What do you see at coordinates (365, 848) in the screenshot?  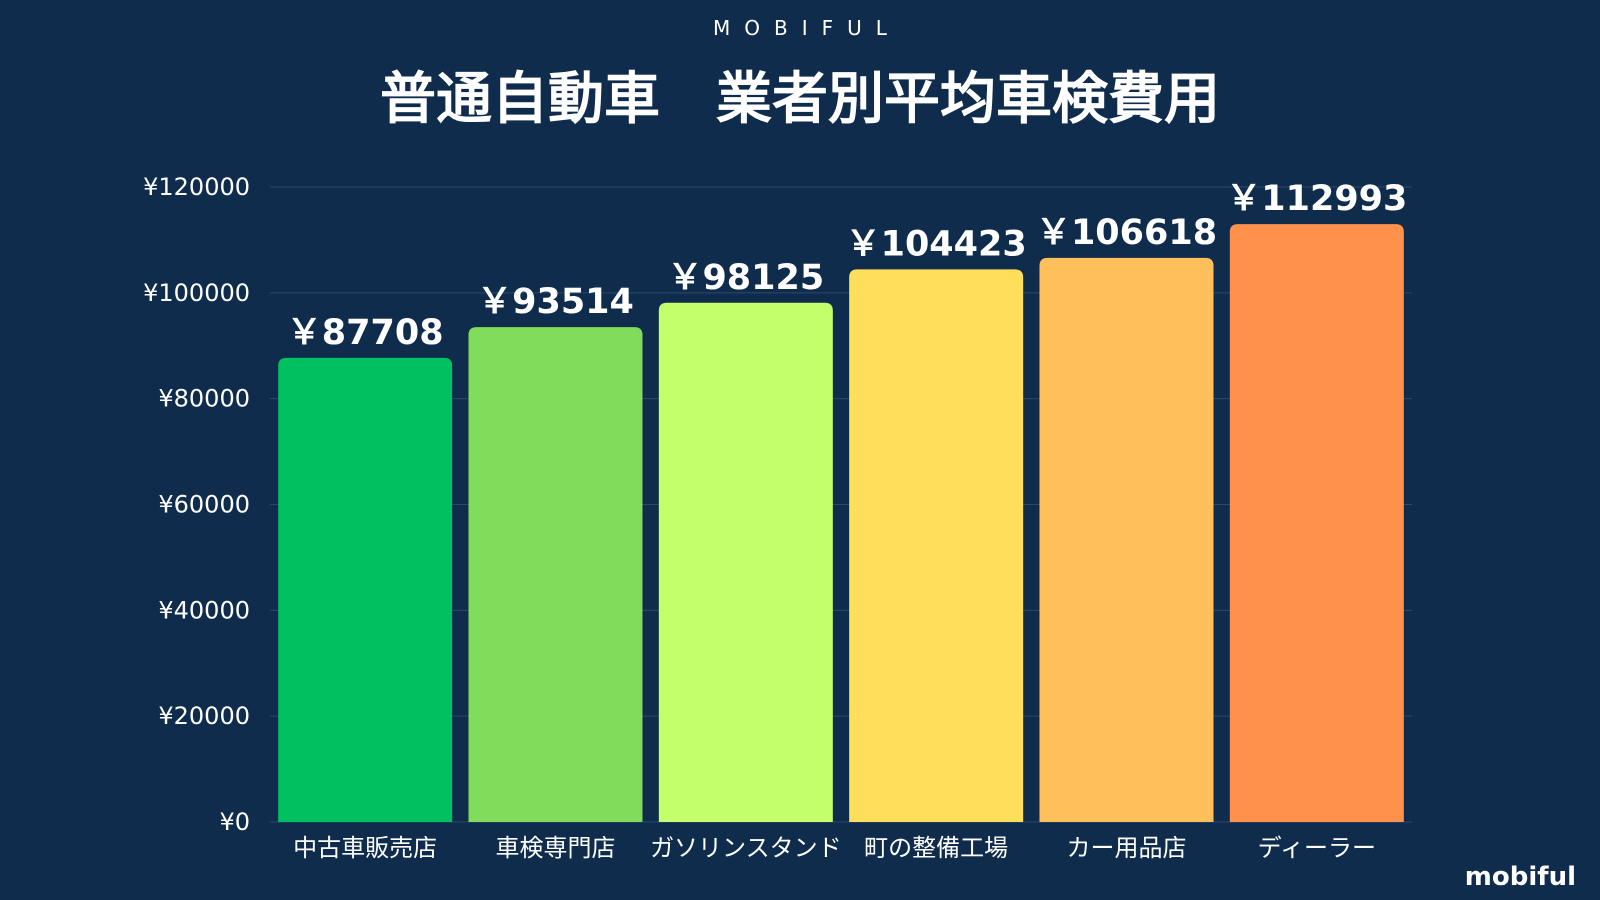 I see `x-category-label: 中古車販売店` at bounding box center [365, 848].